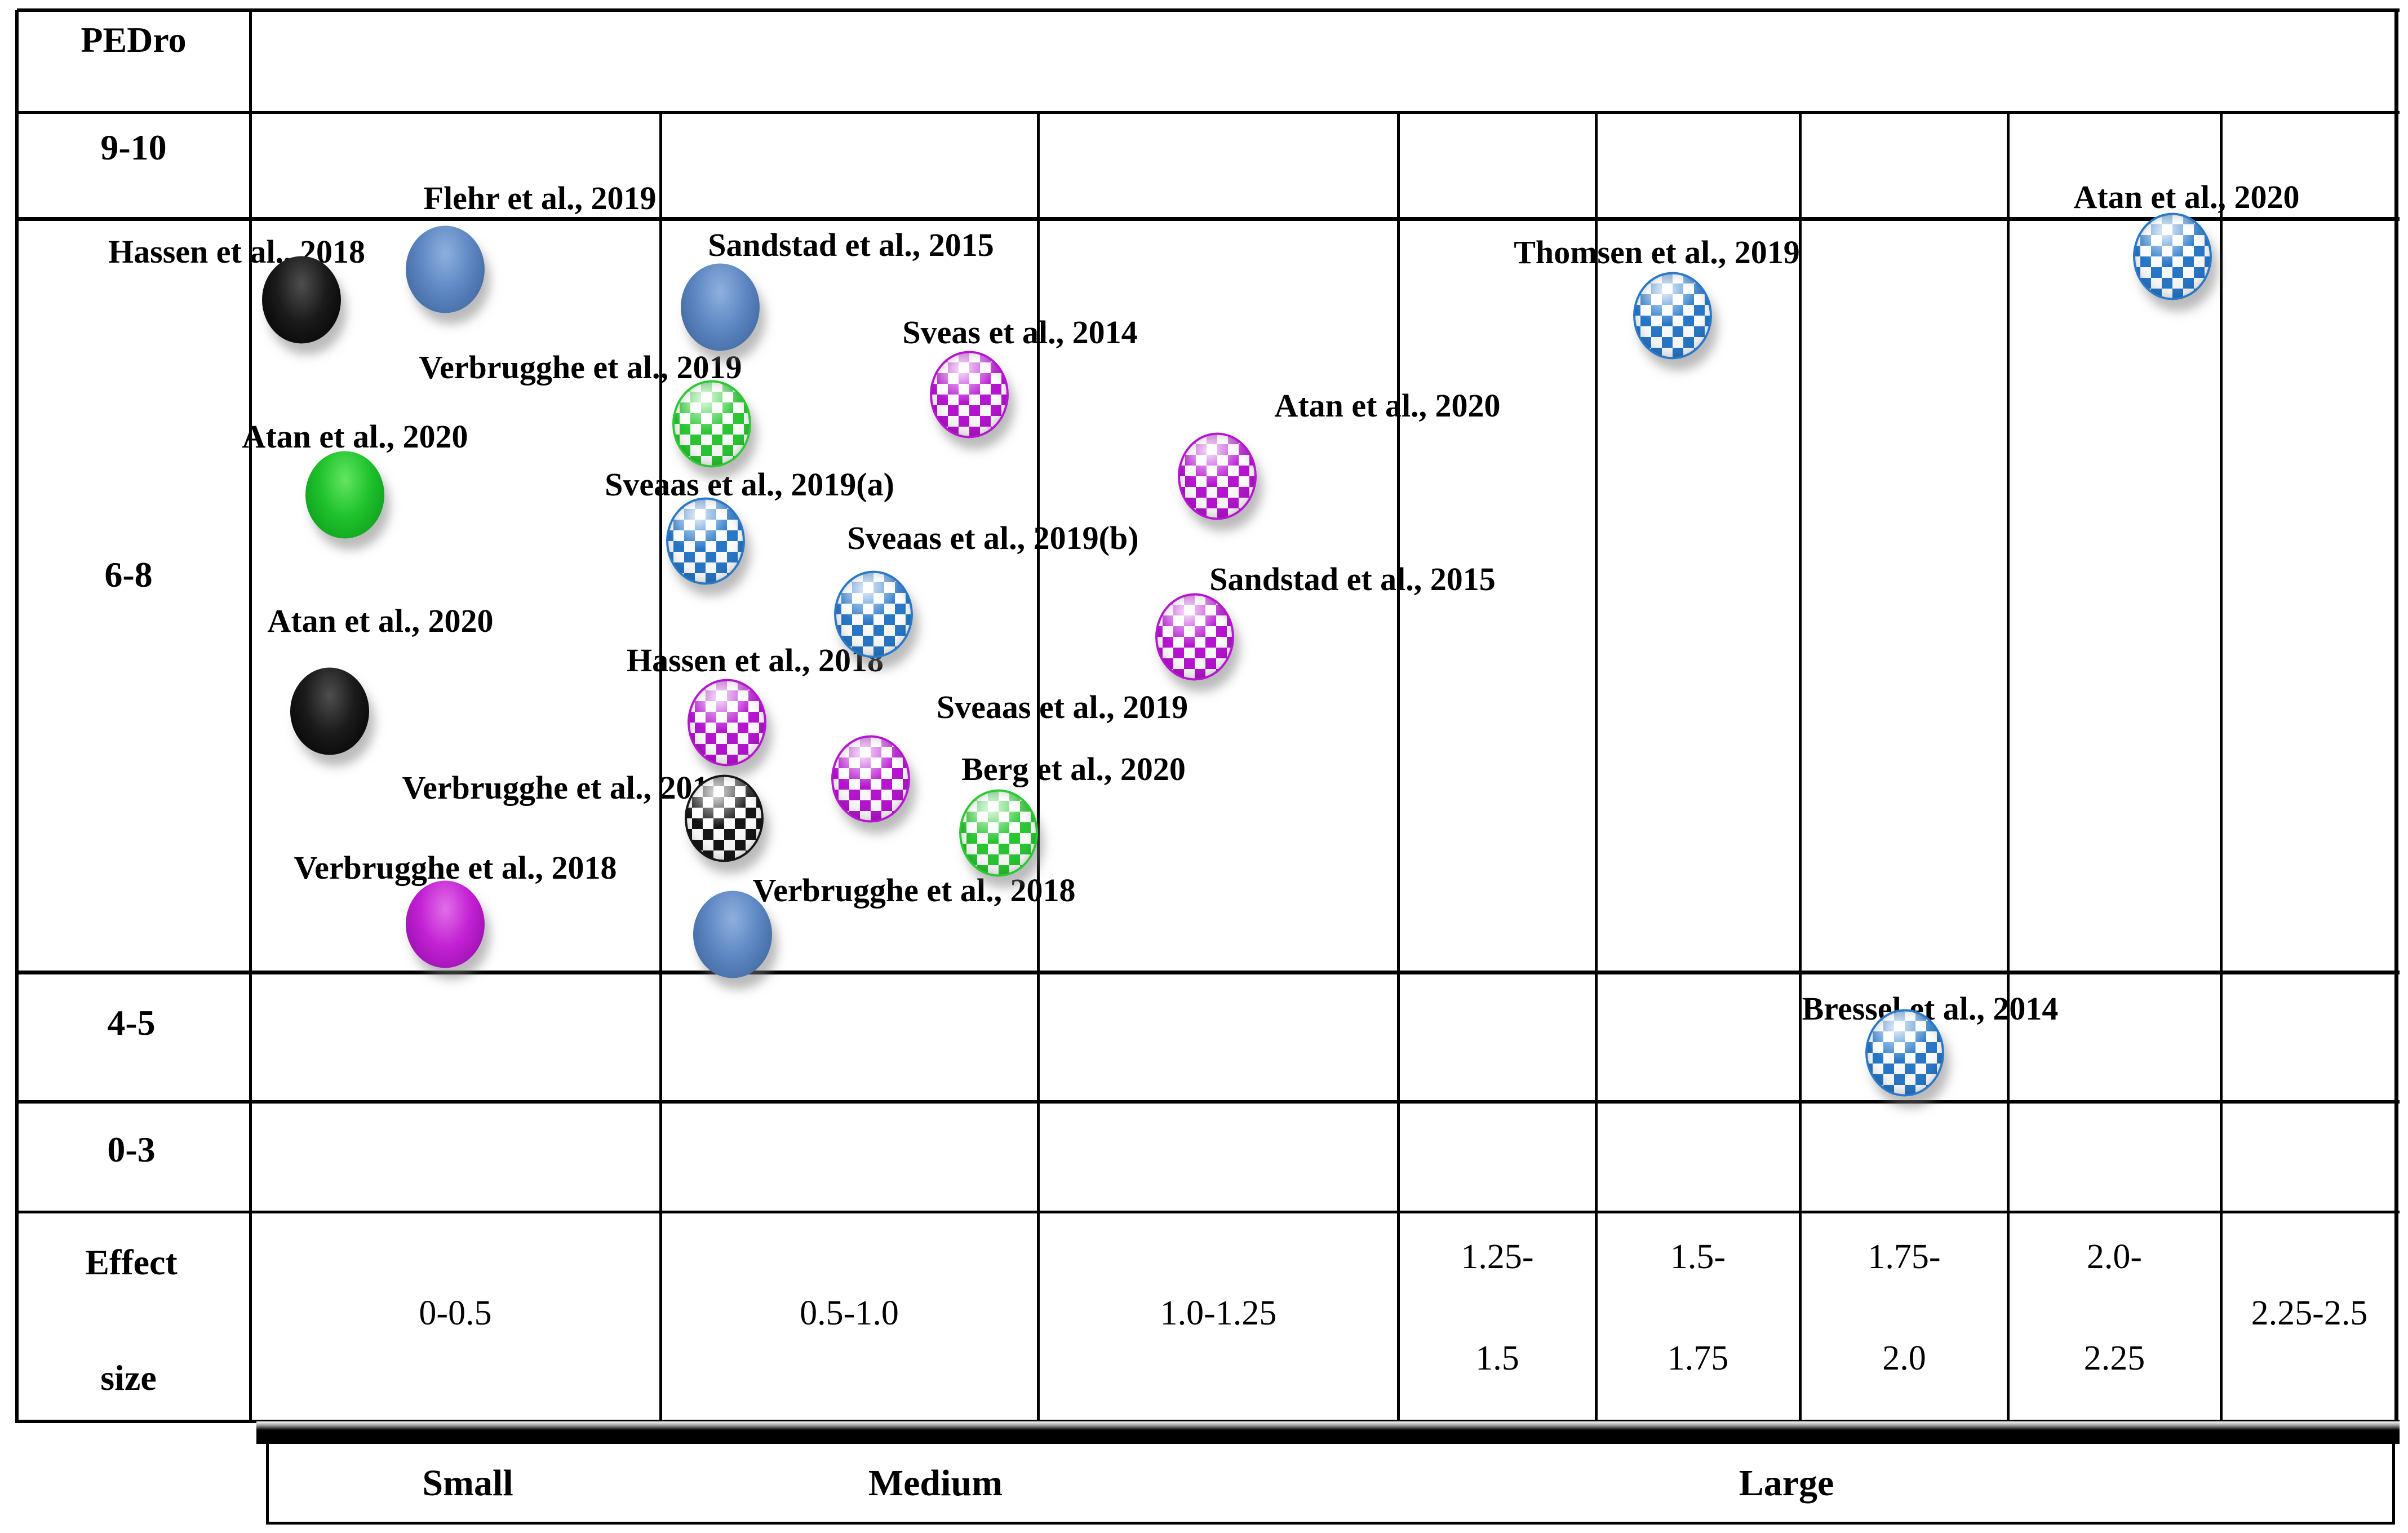 Image resolution: width=2408 pixels, height=1533 pixels. I want to click on study-bubble-checker-black, so click(724, 818).